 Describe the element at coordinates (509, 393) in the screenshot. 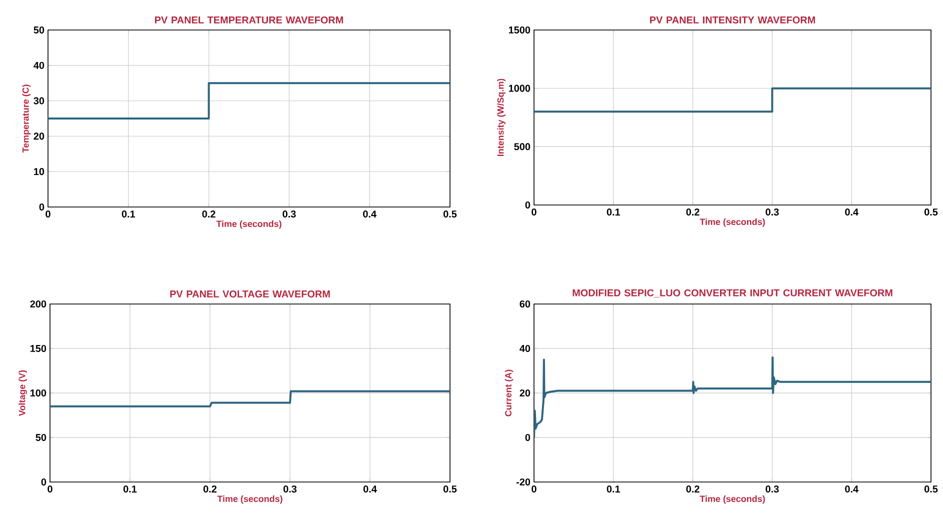

I see `y-axis-title: Current (A)` at that location.